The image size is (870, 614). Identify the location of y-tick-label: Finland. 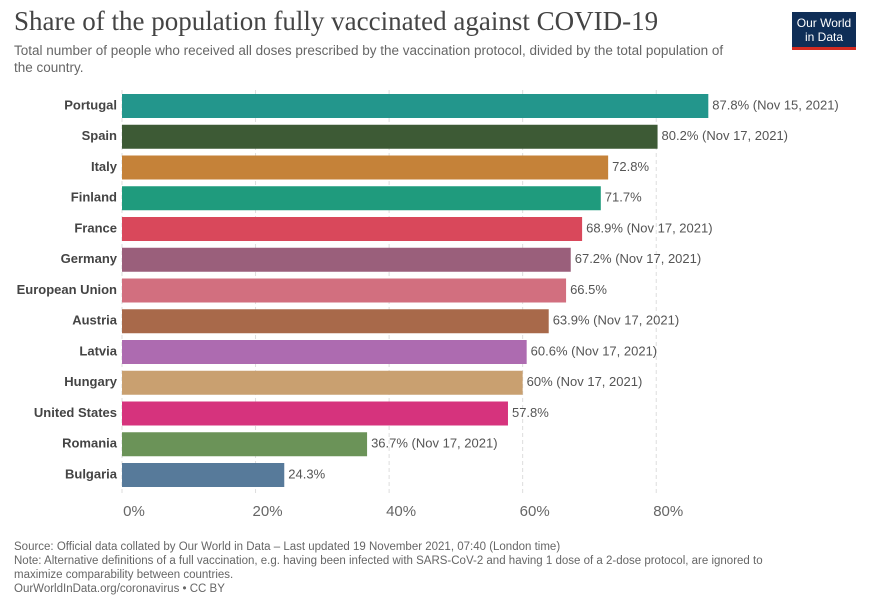
(94, 197).